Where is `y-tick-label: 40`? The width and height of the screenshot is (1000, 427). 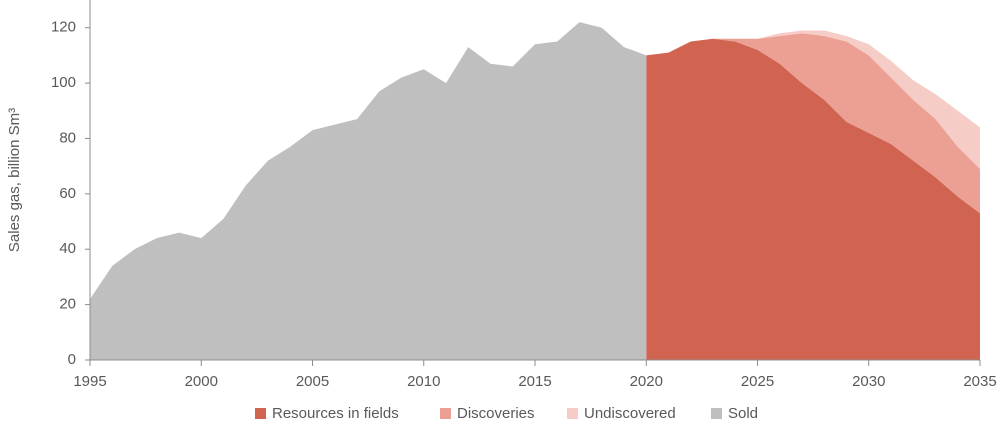
y-tick-label: 40 is located at coordinates (67, 248).